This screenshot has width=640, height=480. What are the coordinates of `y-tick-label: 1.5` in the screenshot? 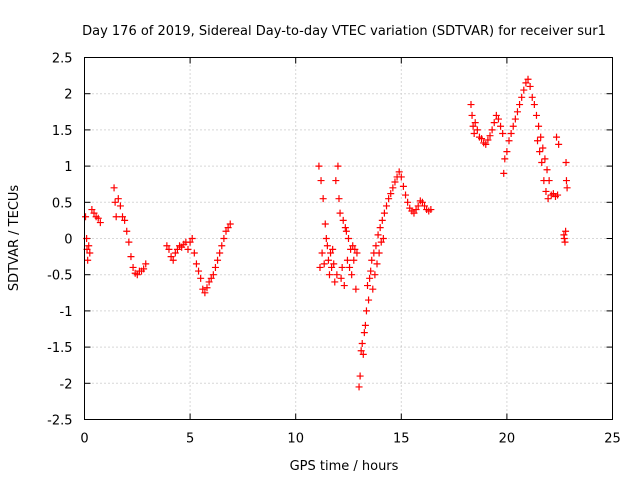 It's located at (62, 131).